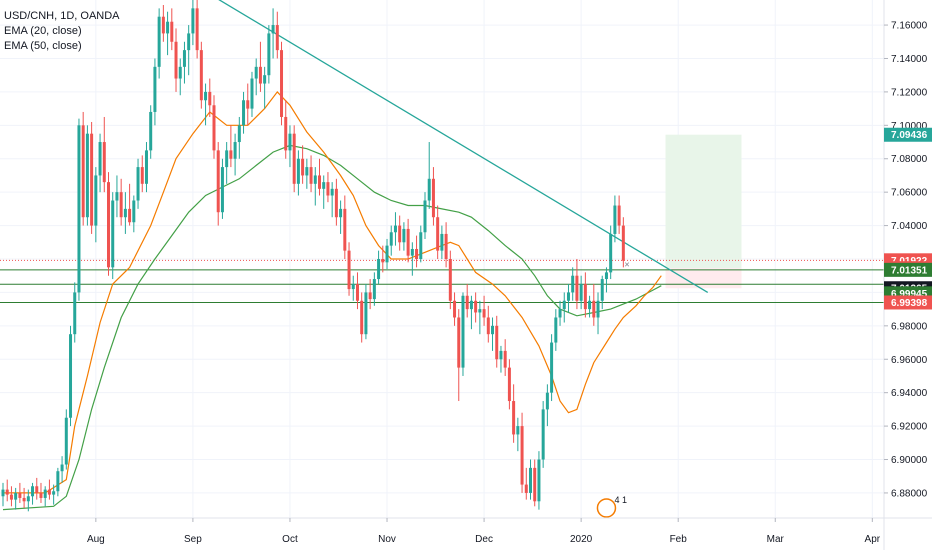 The height and width of the screenshot is (550, 932). What do you see at coordinates (484, 539) in the screenshot?
I see `time-tick-label: Dec` at bounding box center [484, 539].